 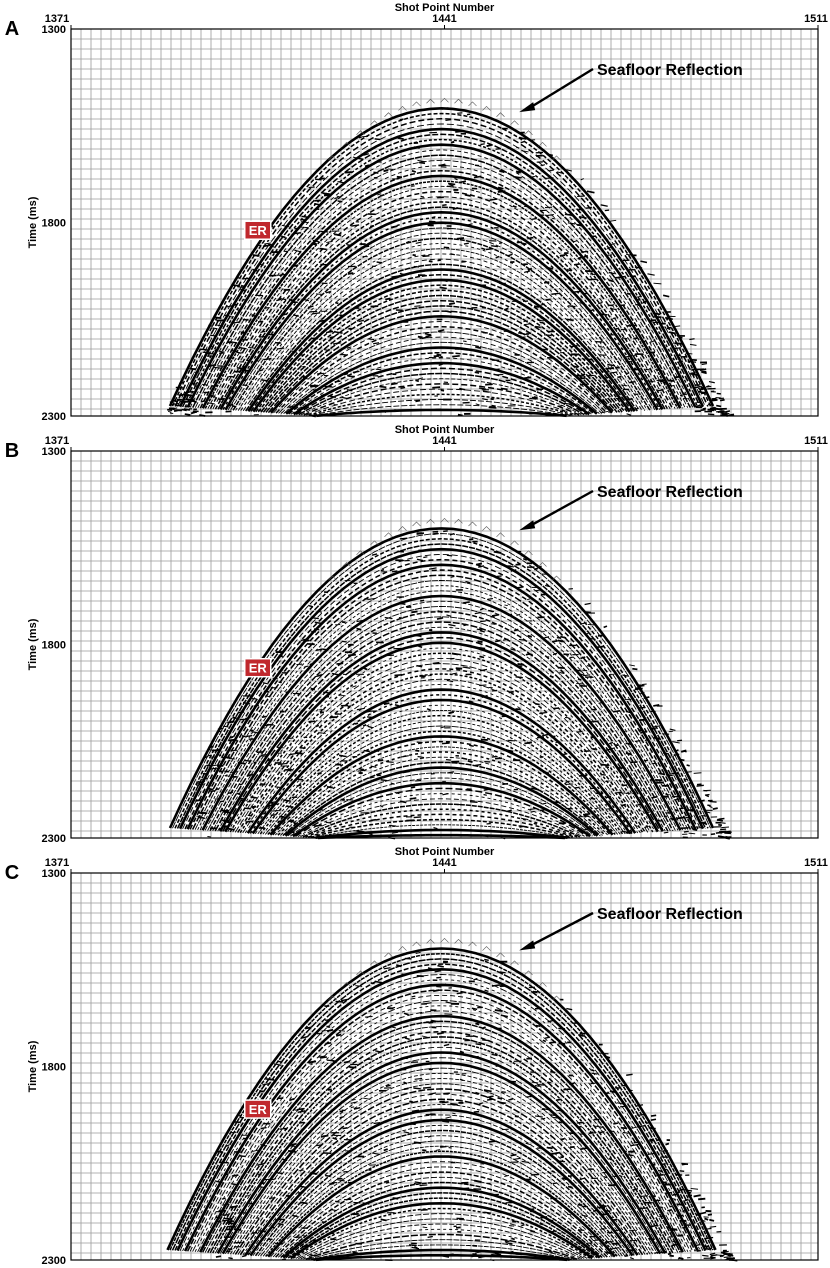 I want to click on seafloor-reflection-label: Seafloor Reflection, so click(x=670, y=492).